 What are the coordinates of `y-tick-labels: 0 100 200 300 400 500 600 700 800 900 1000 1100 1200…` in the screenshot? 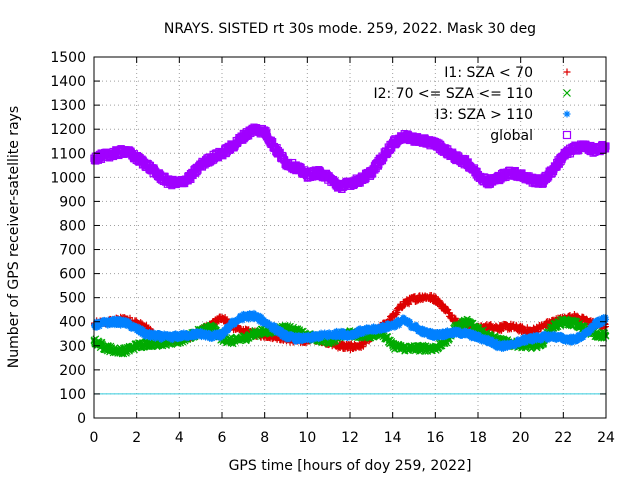 It's located at (68, 238).